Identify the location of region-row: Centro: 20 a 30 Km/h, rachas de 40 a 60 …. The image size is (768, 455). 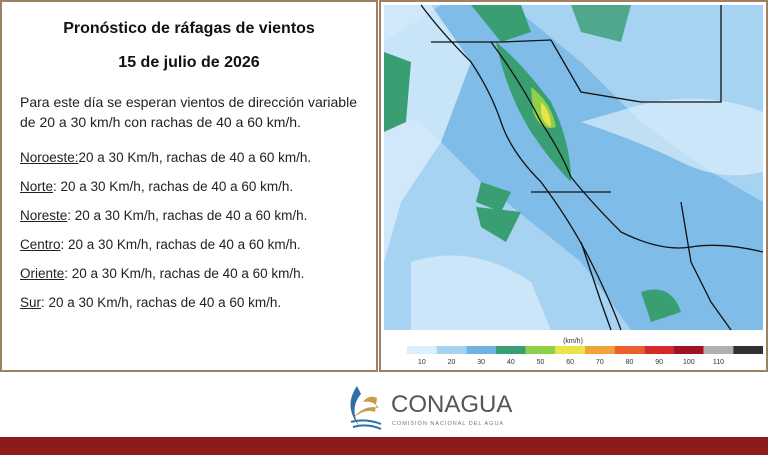
(160, 244).